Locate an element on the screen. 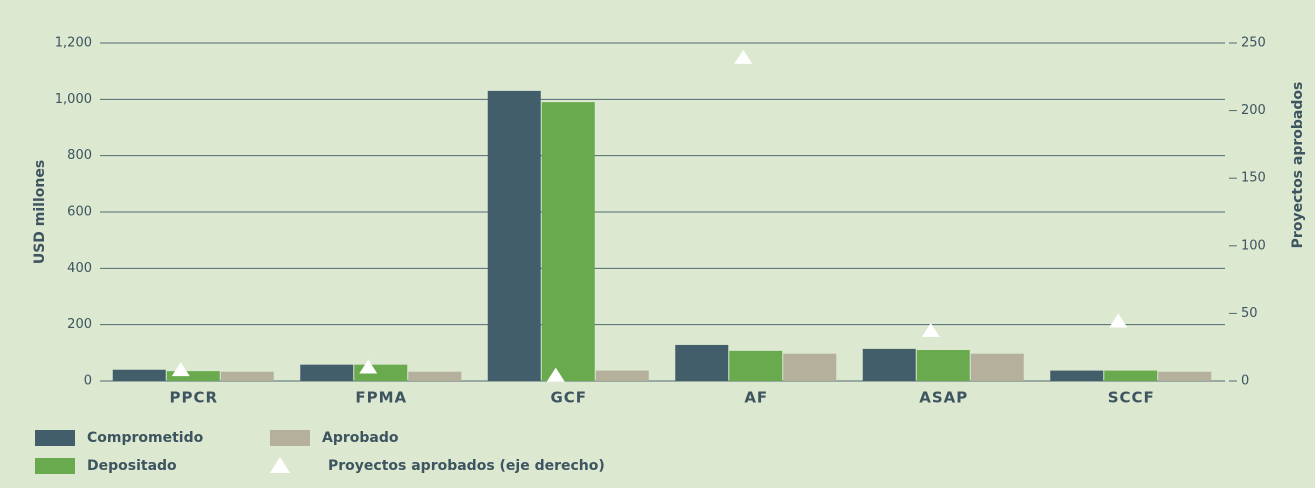 The height and width of the screenshot is (488, 1315). y2-tick-label: 50 is located at coordinates (1249, 313).